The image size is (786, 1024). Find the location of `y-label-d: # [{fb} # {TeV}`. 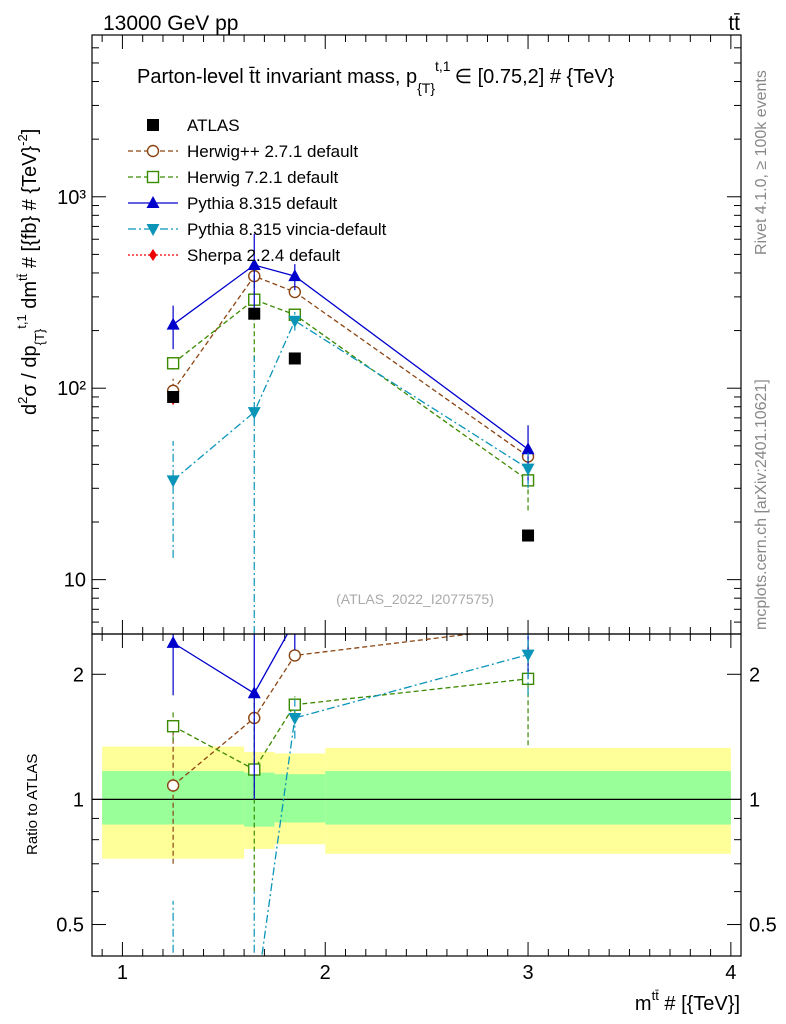

y-label-d: # [{fb} # {TeV} is located at coordinates (30, 209).